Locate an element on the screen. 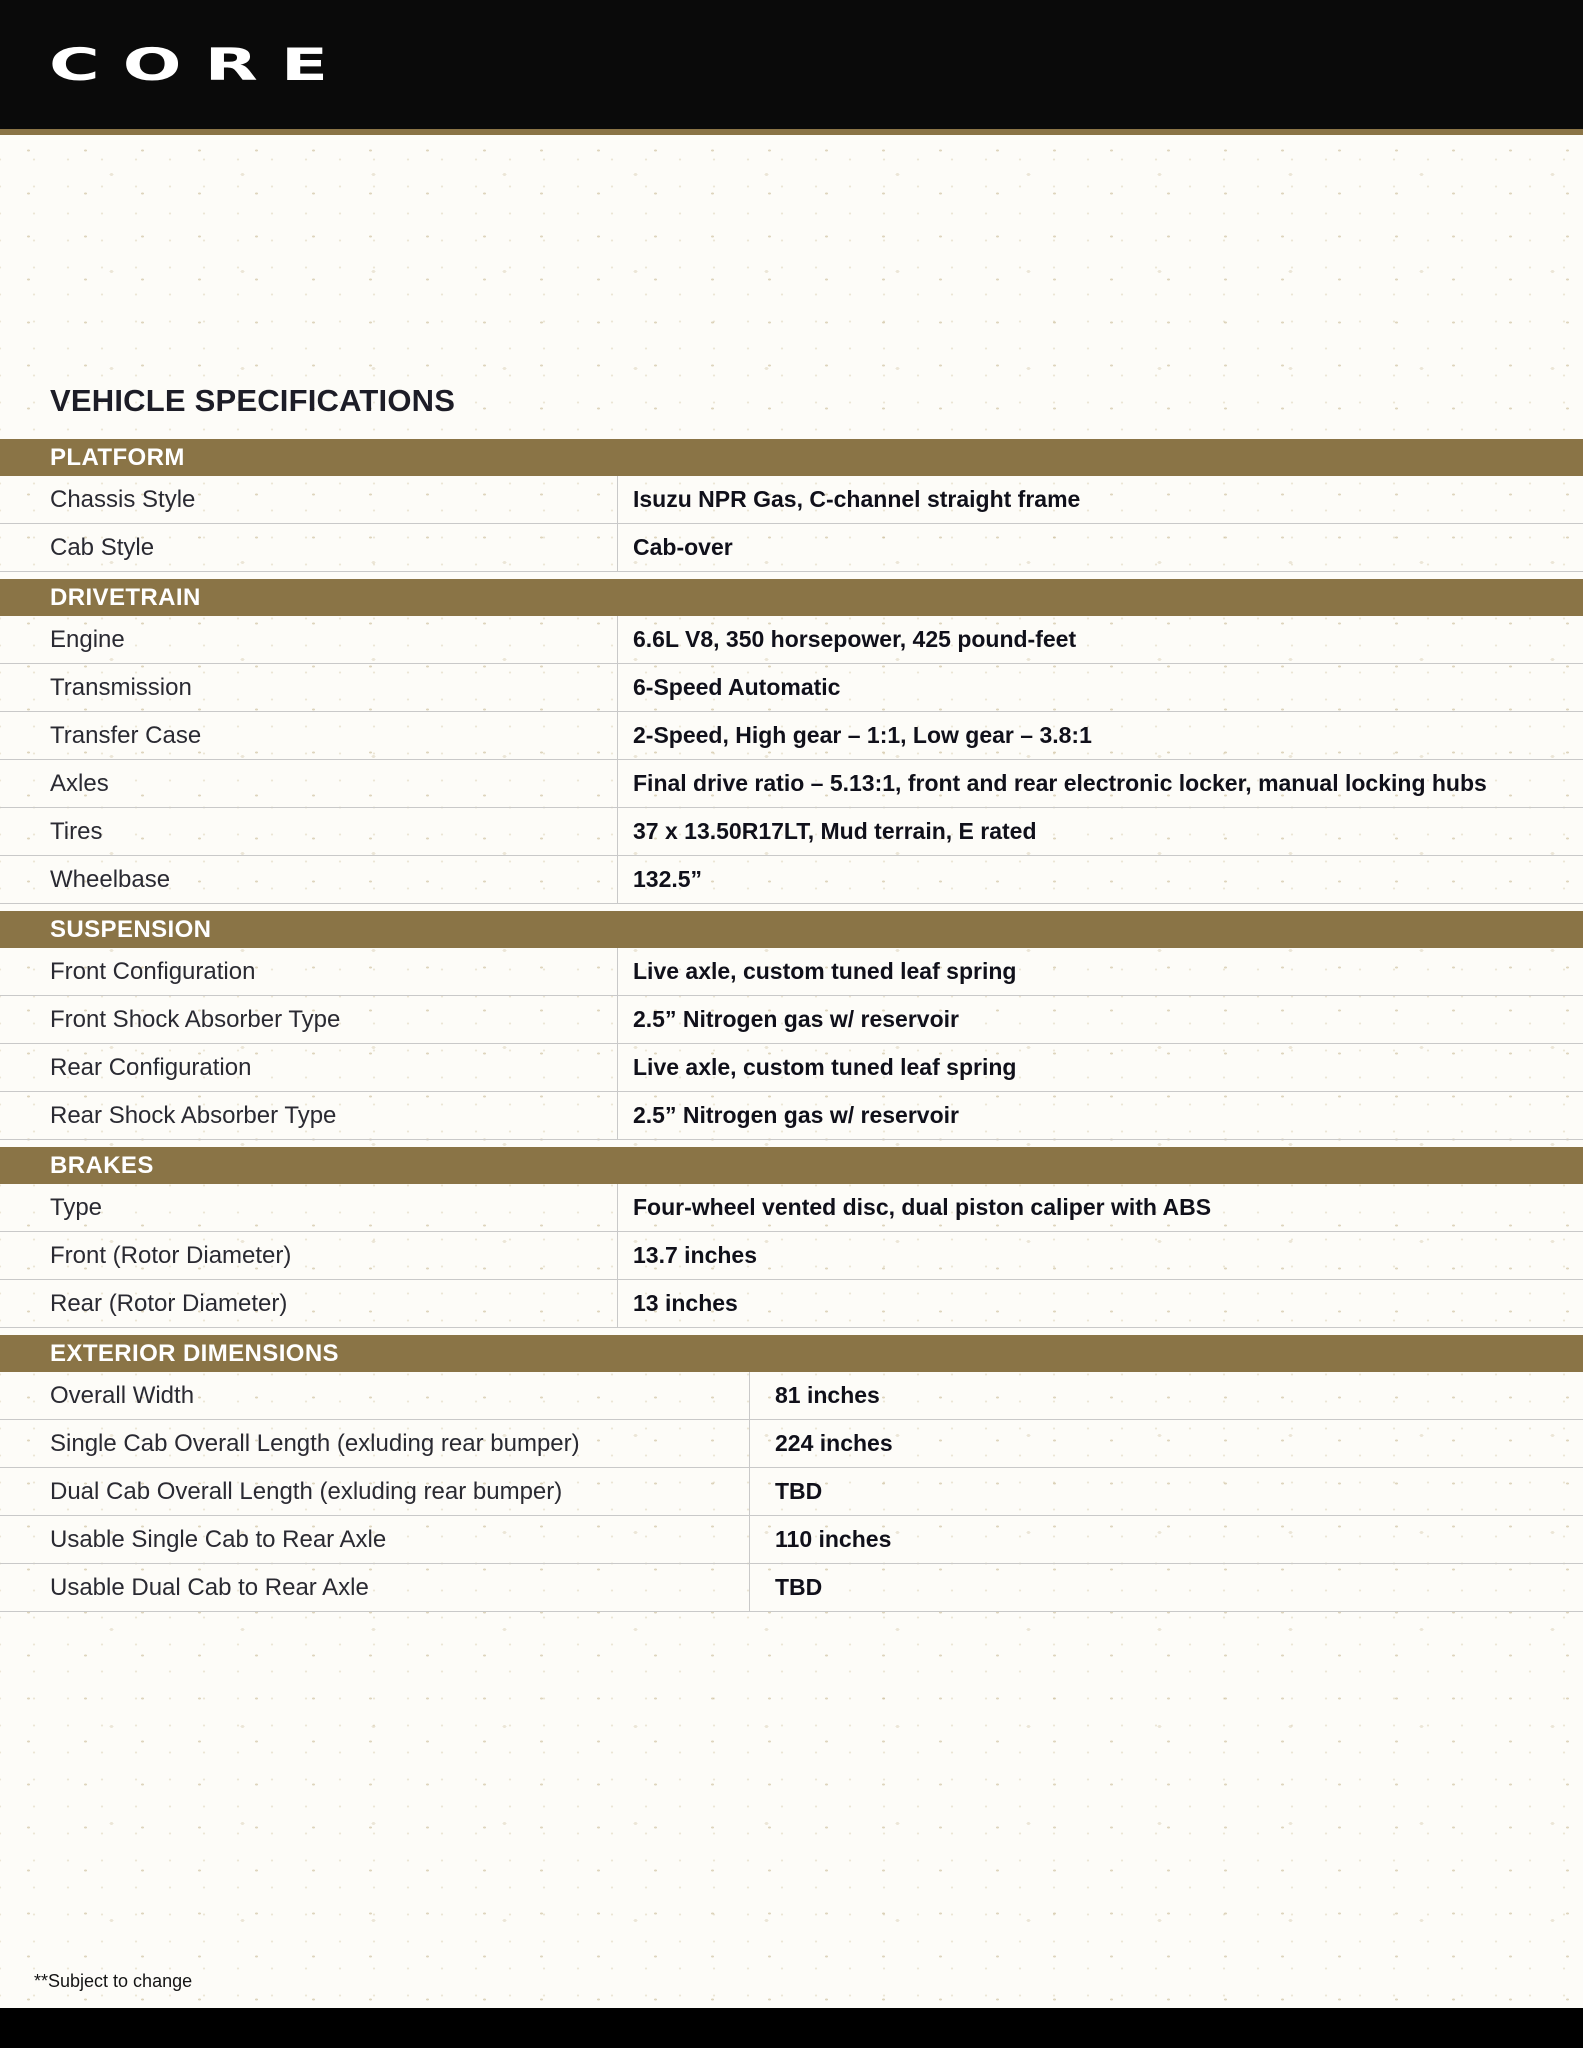 This screenshot has width=1583, height=2048. spec-row: Usable Dual Cab to Rear Axle TBD is located at coordinates (791, 1588).